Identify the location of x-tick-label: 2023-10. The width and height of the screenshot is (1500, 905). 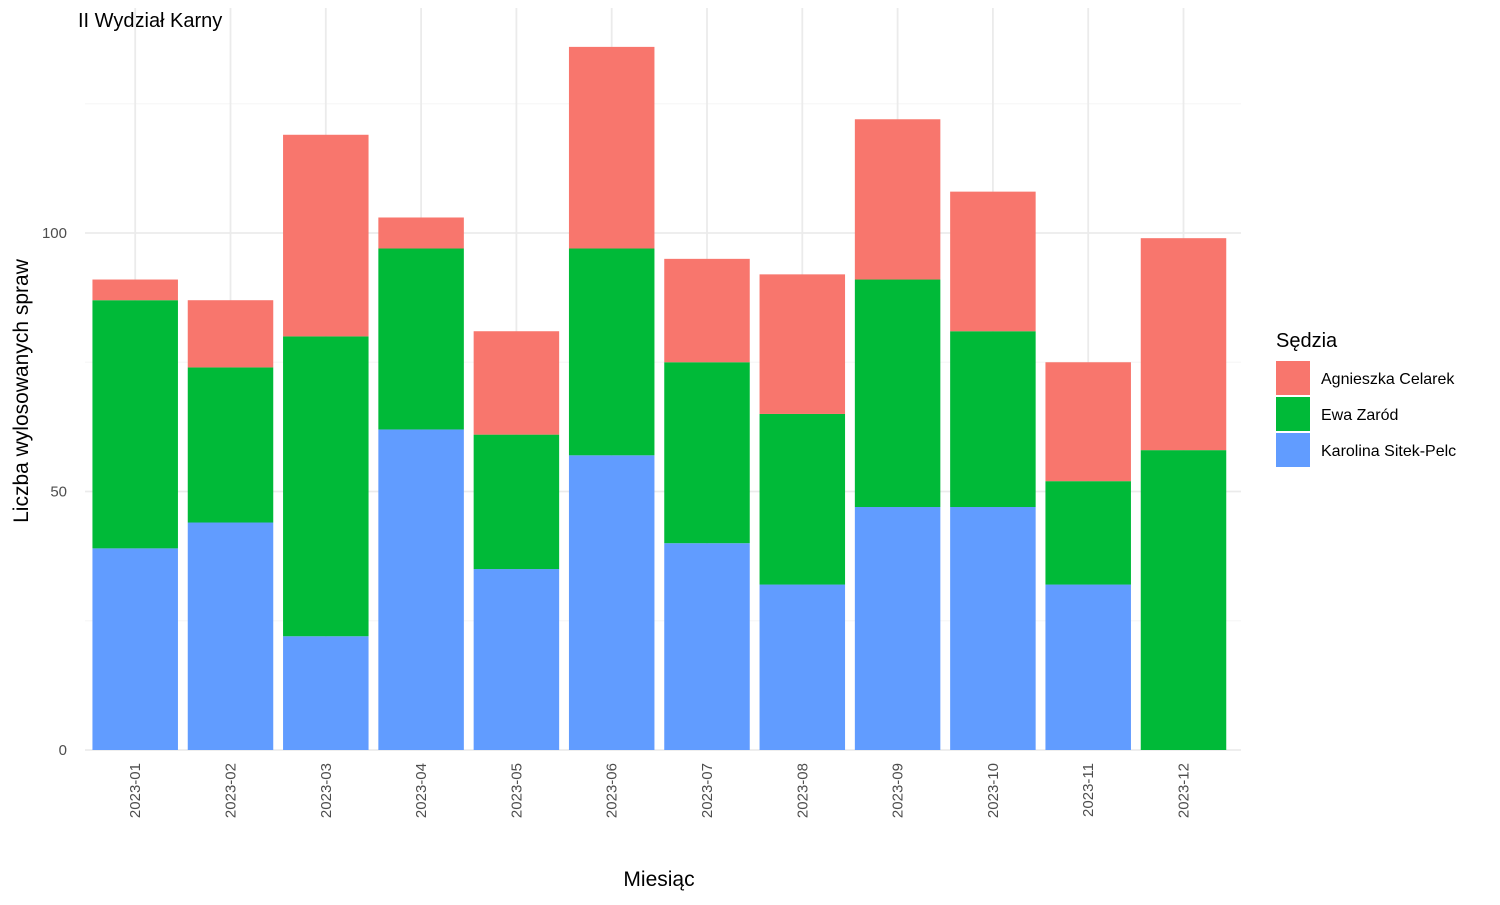
(993, 790).